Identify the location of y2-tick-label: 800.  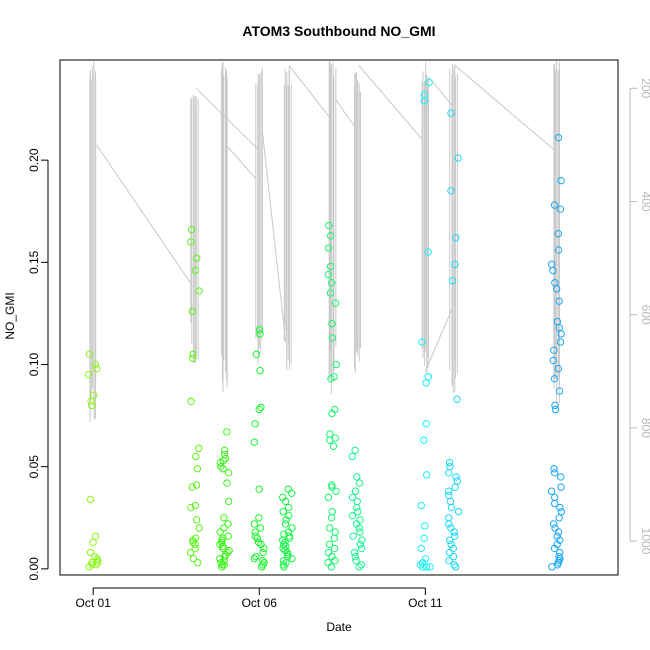
(644, 428).